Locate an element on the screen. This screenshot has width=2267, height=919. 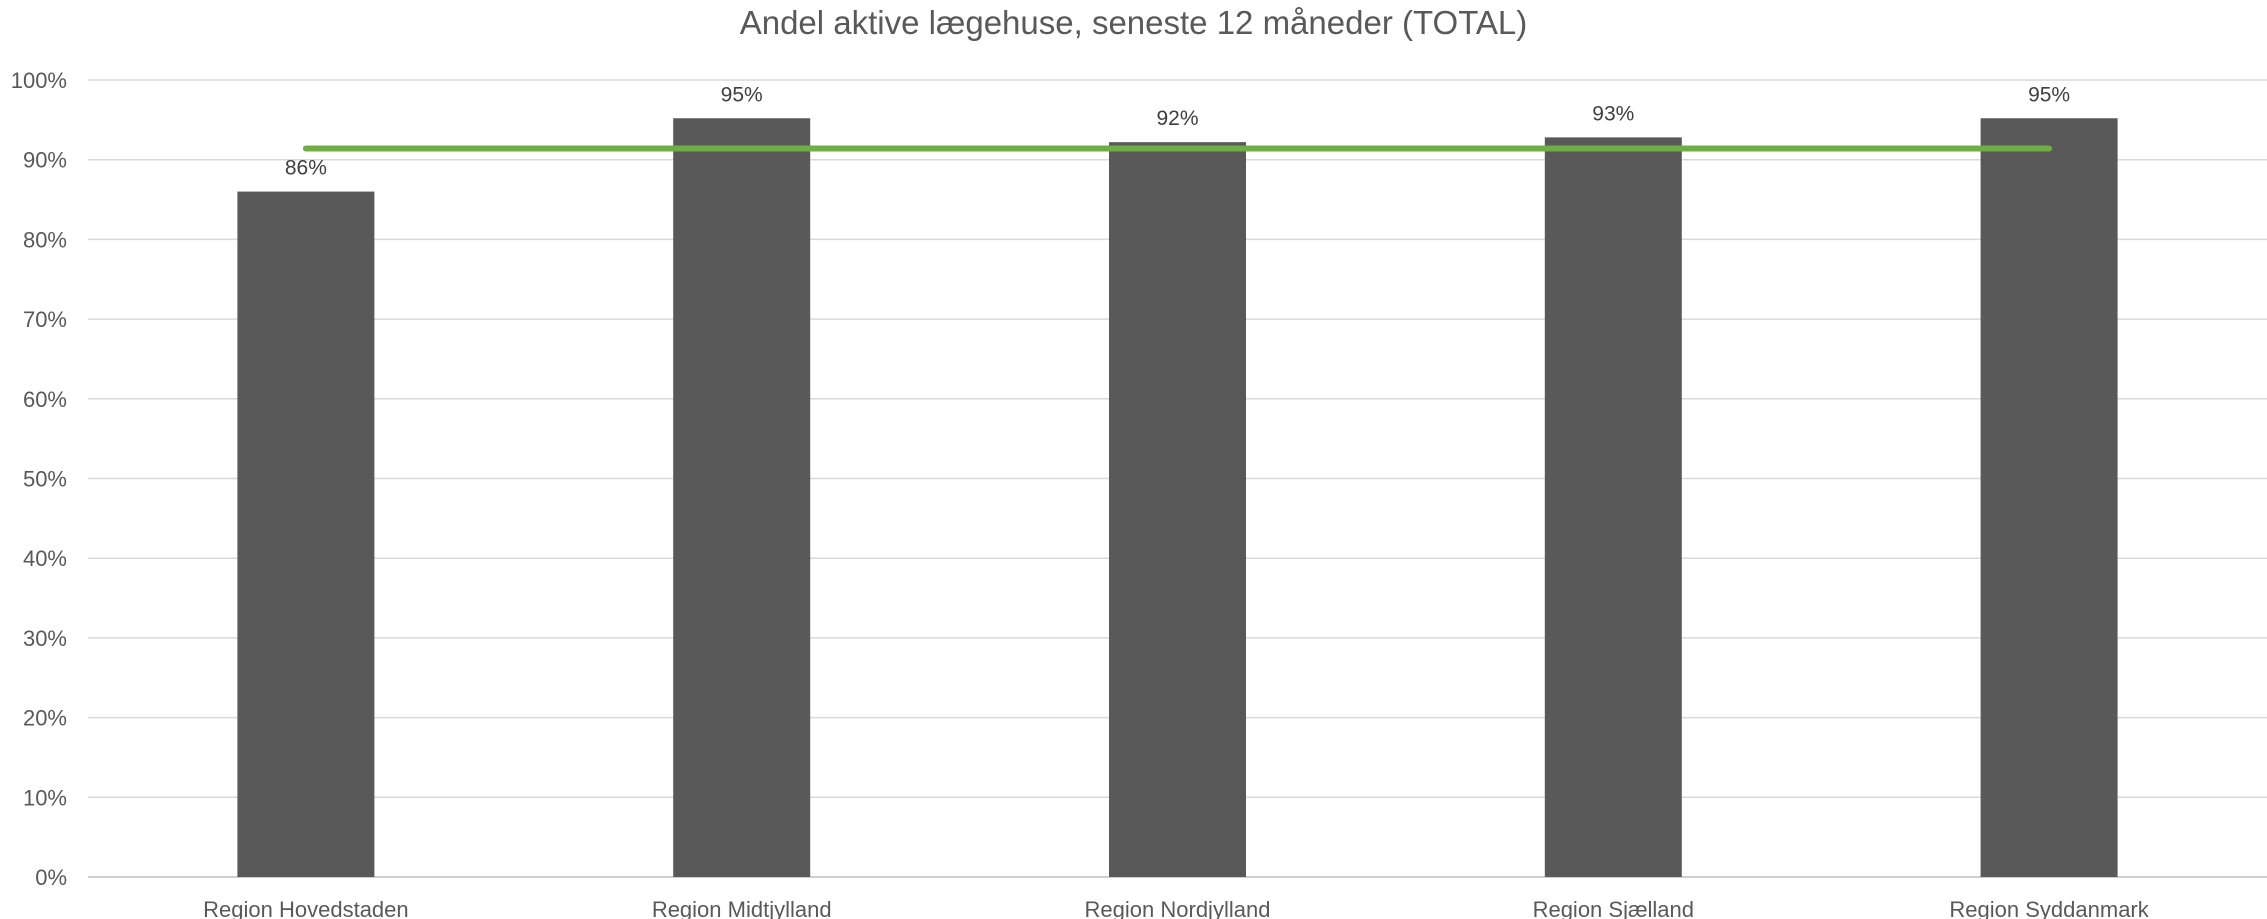
y-tick-label: 80% is located at coordinates (45, 239).